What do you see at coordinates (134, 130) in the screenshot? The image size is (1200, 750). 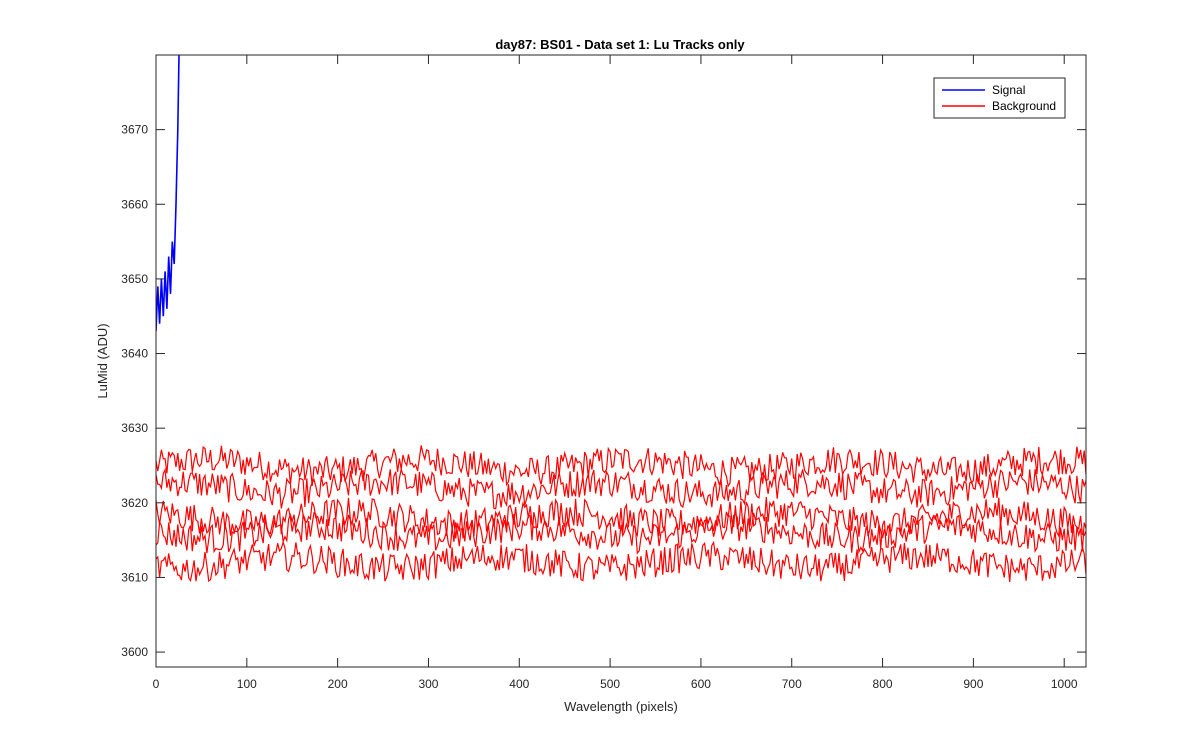 I see `y-tick-label: 3670` at bounding box center [134, 130].